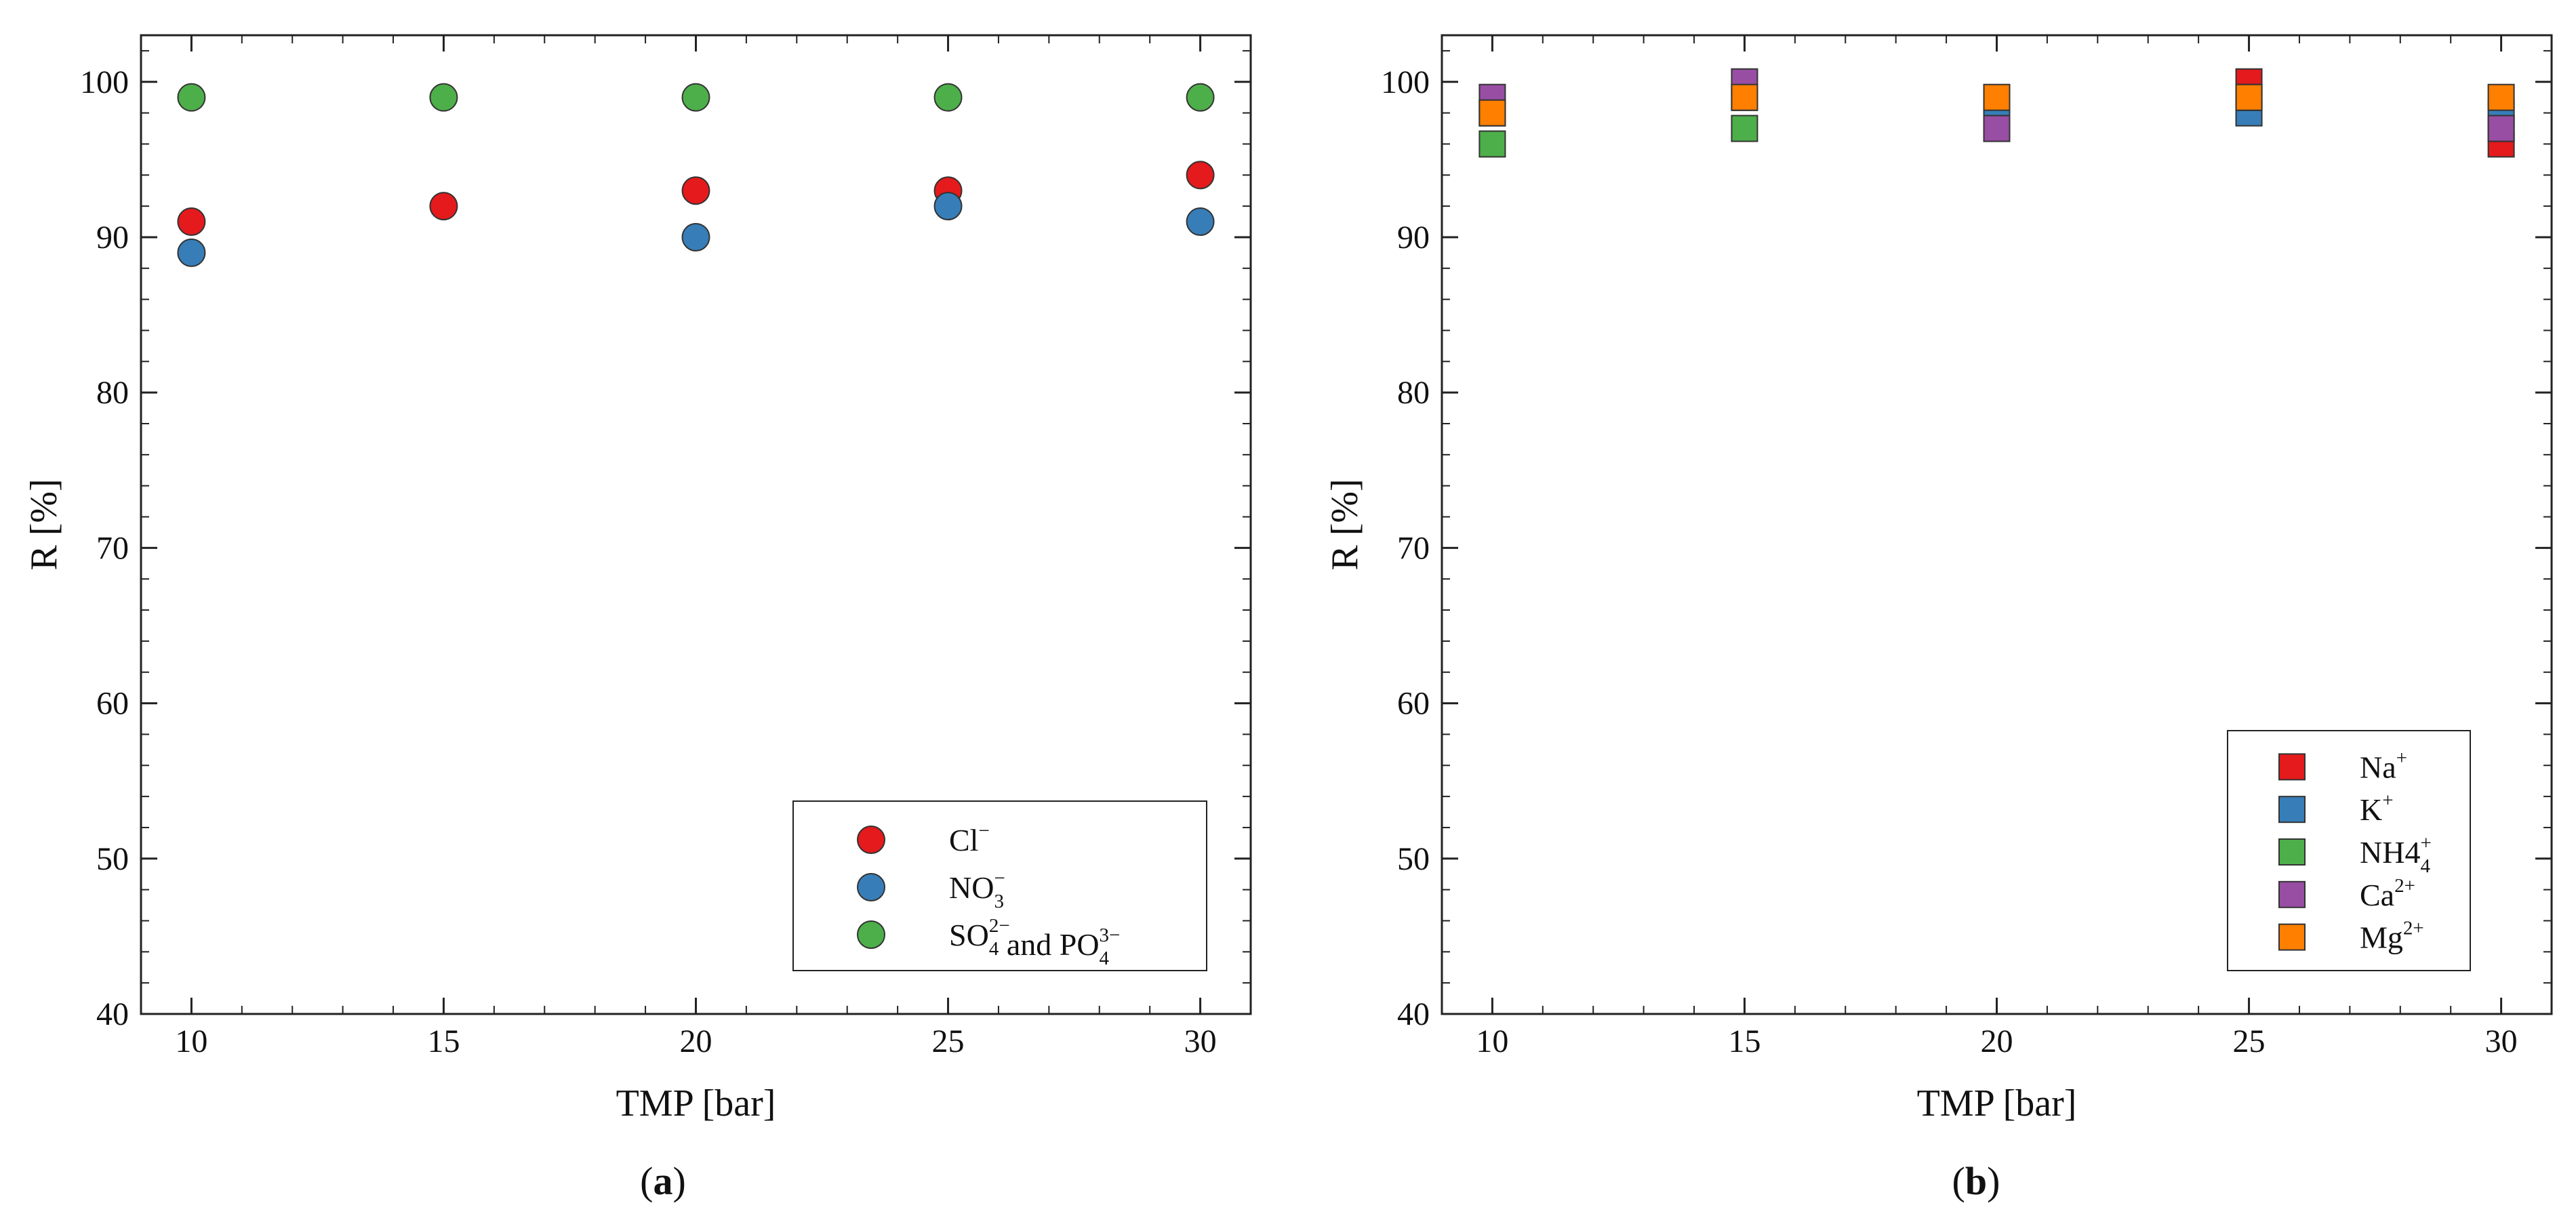 The image size is (2576, 1220). What do you see at coordinates (999, 926) in the screenshot?
I see `legend-sup: 2−` at bounding box center [999, 926].